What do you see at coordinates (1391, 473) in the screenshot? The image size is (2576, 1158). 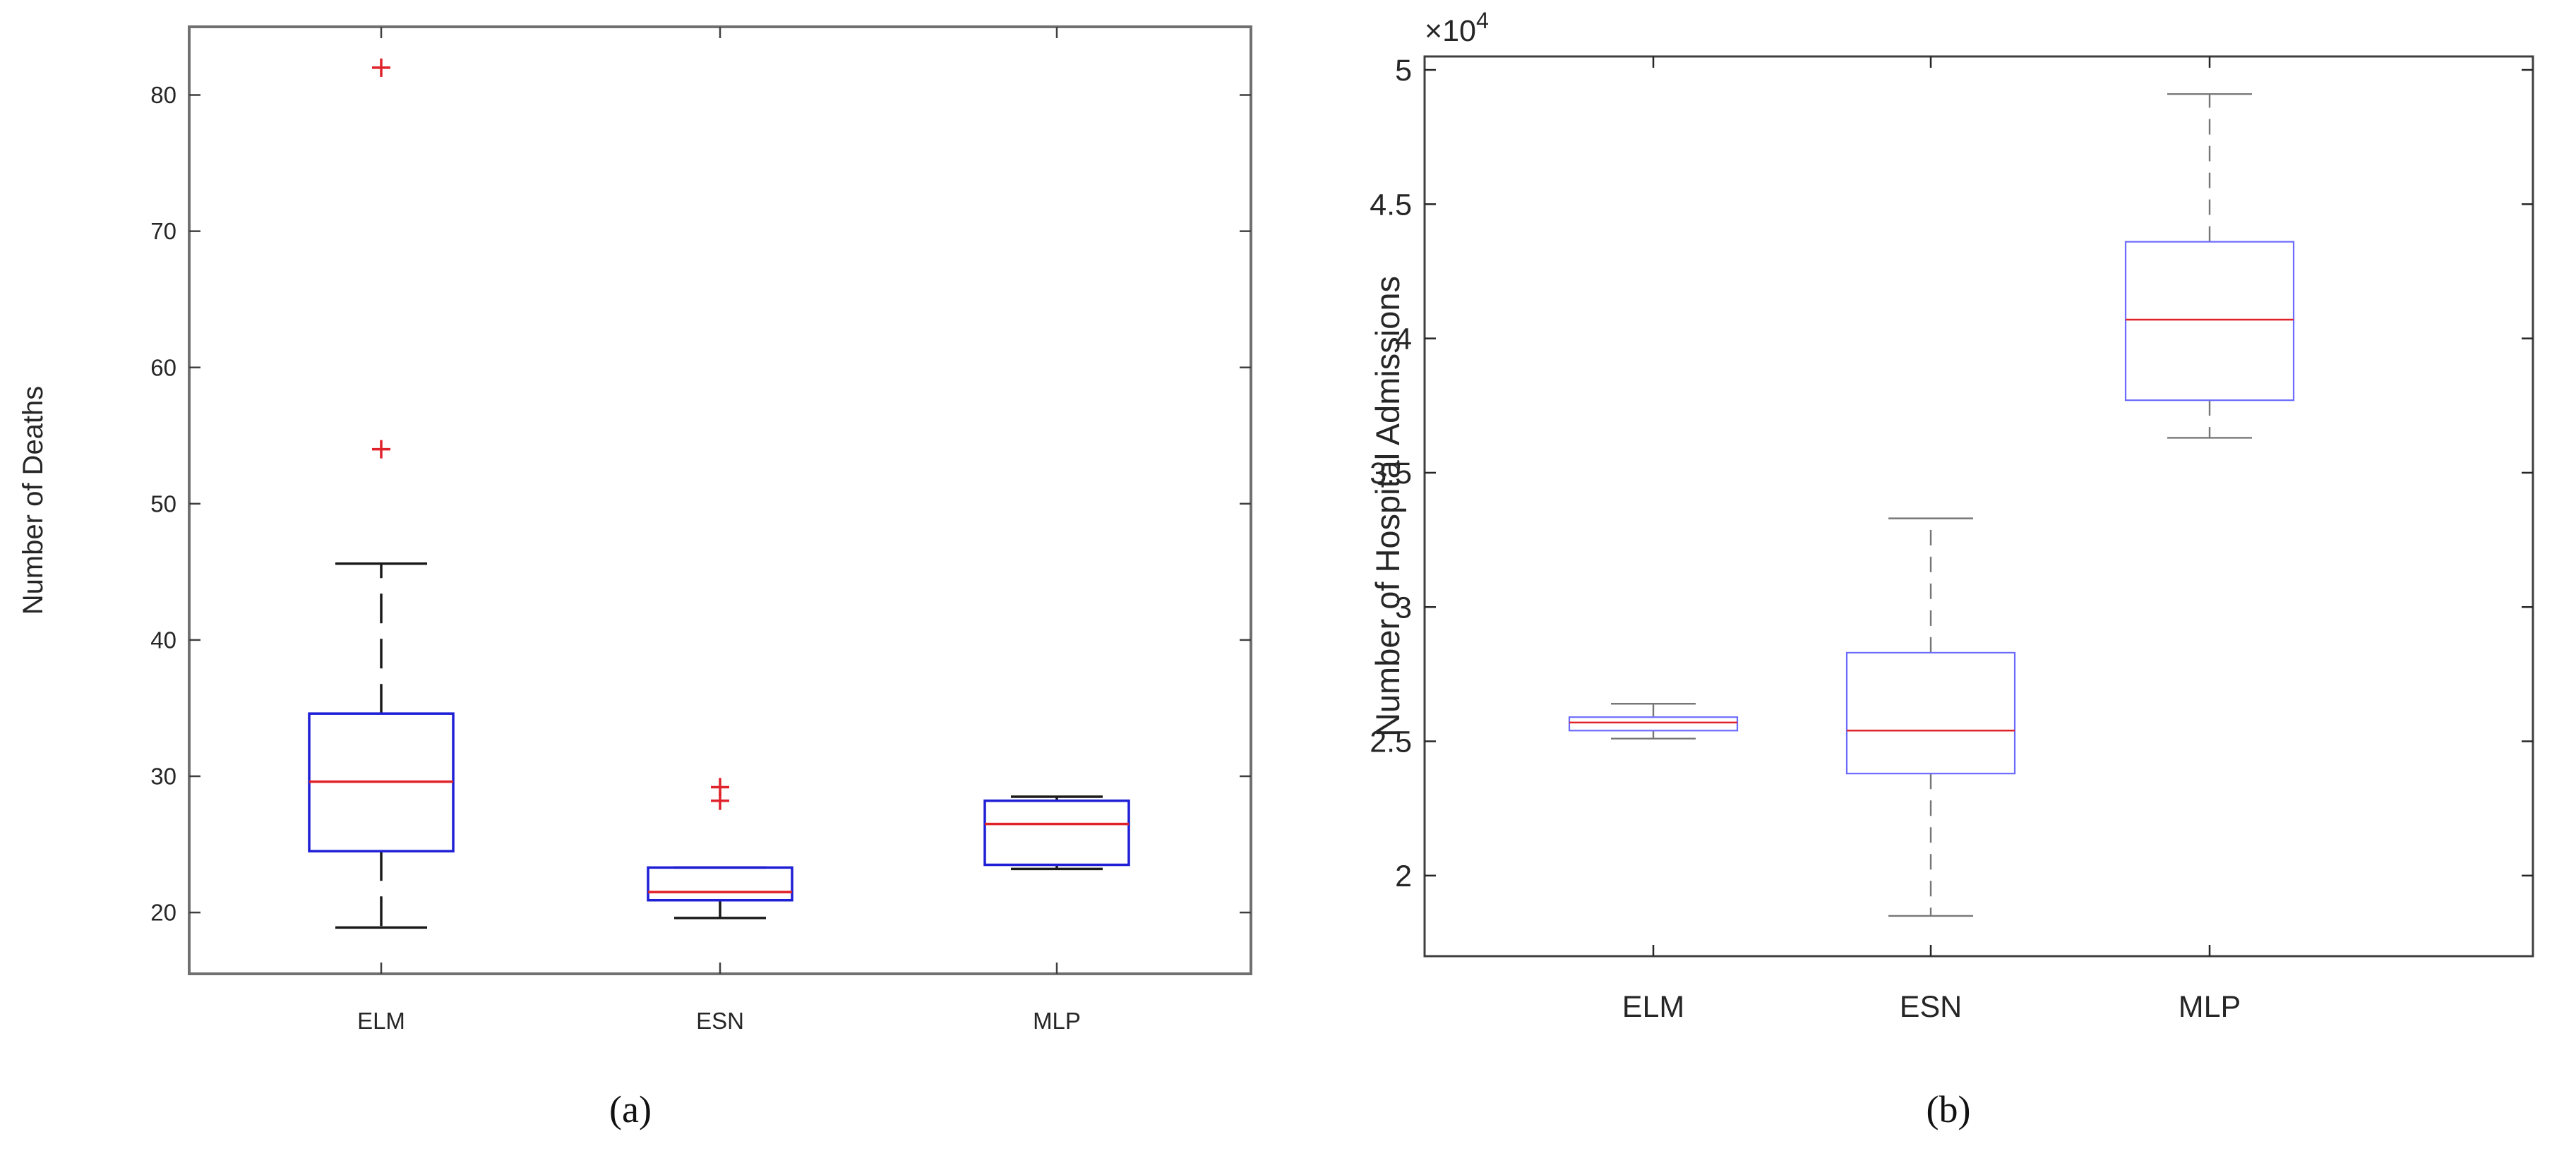 I see `y-tick-label: 3.5` at bounding box center [1391, 473].